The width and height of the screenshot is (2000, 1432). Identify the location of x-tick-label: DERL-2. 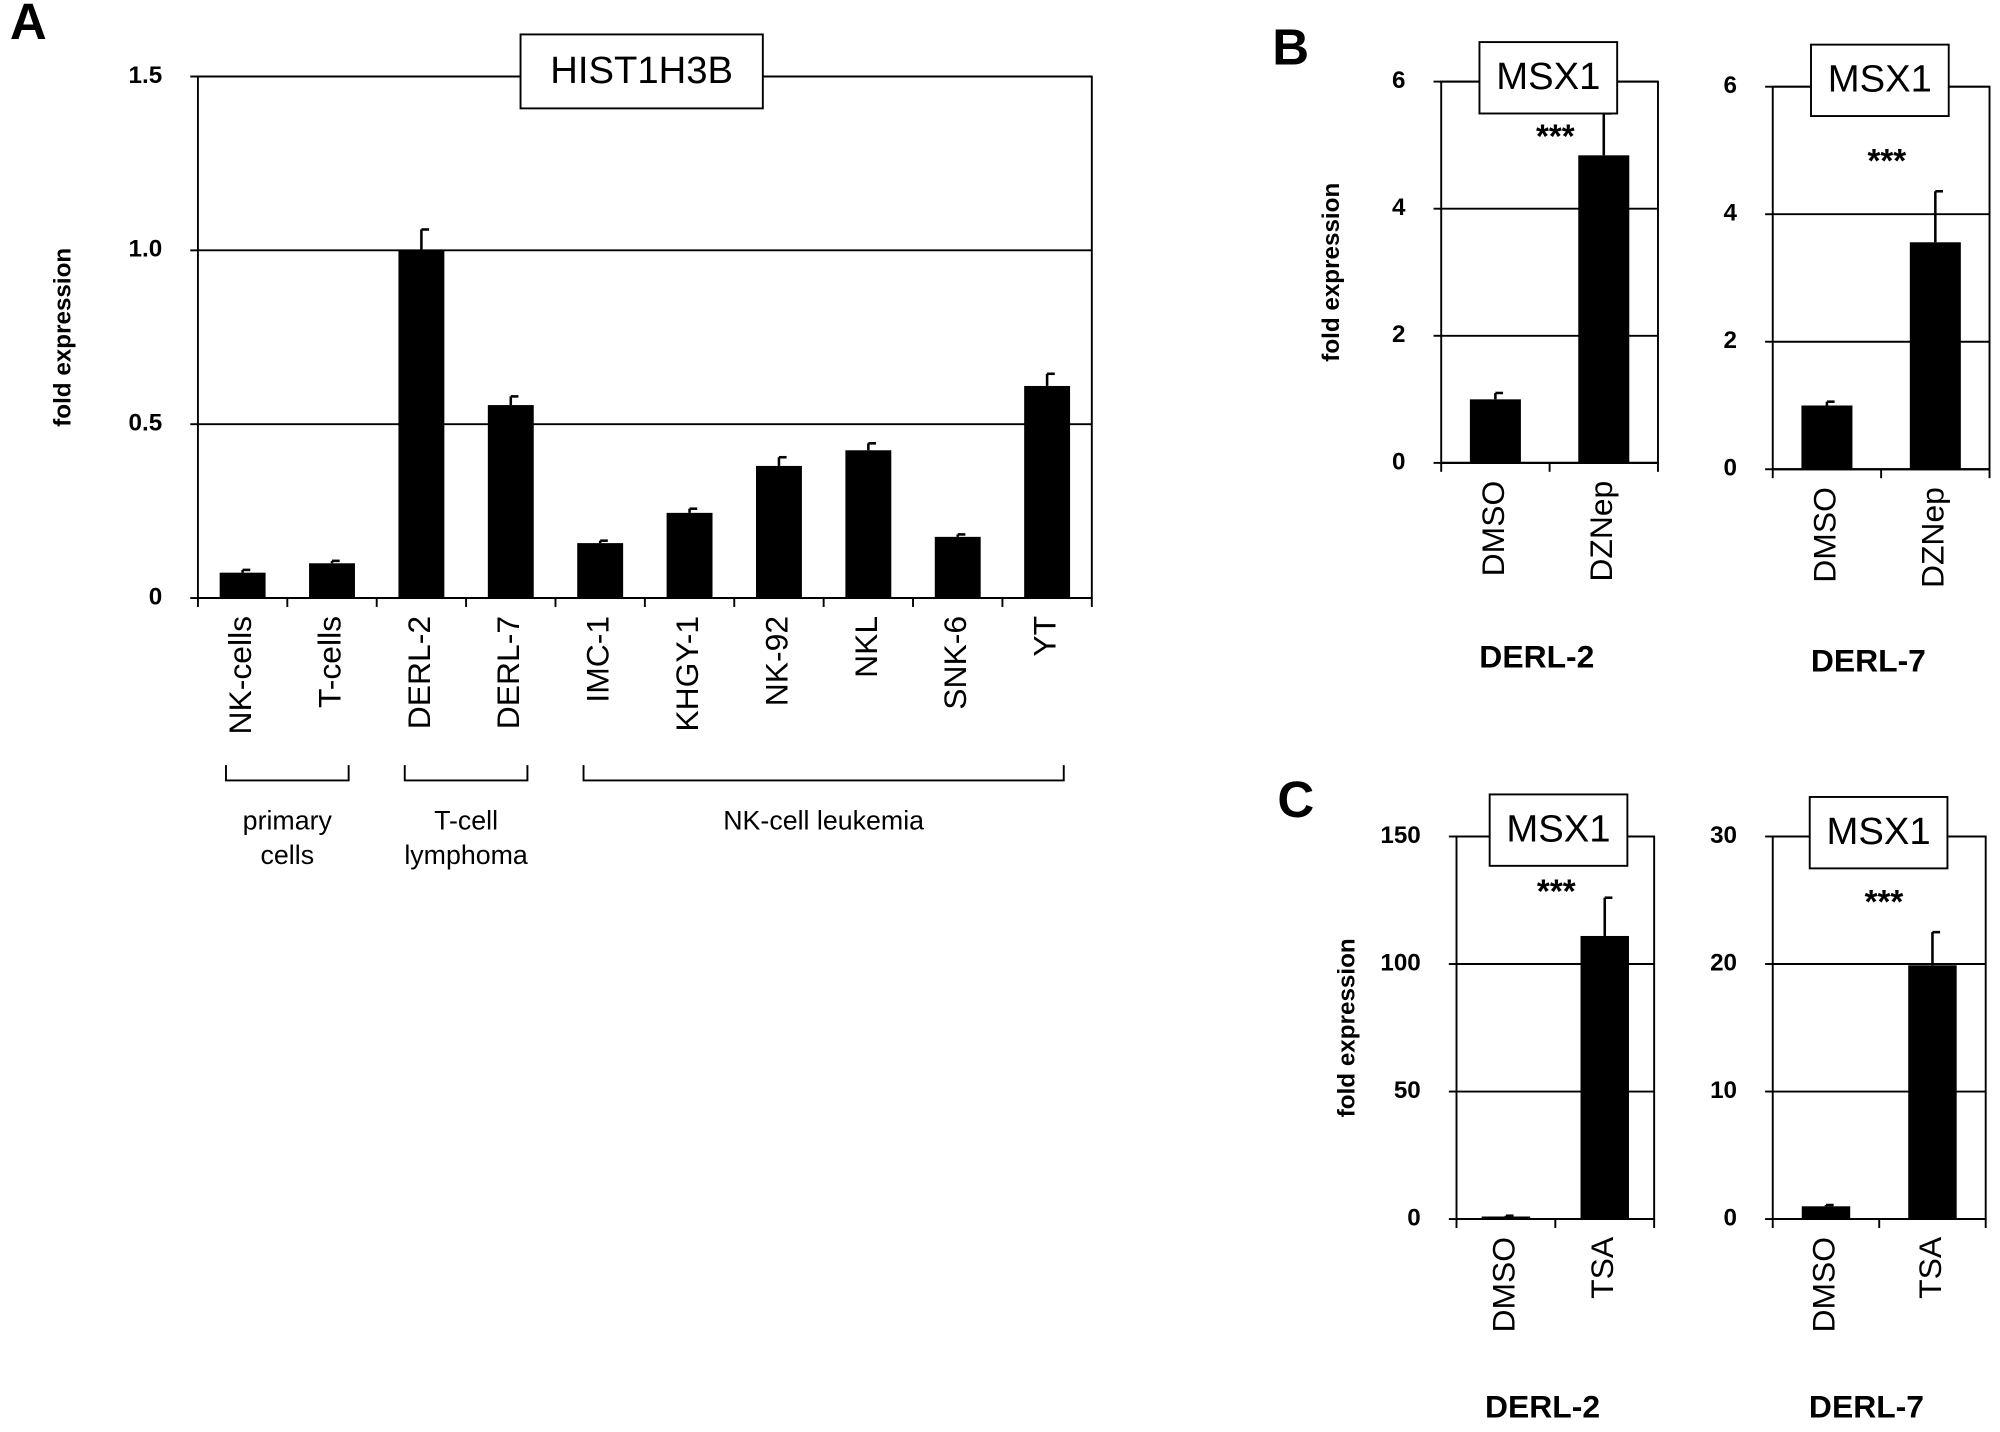
(419, 672).